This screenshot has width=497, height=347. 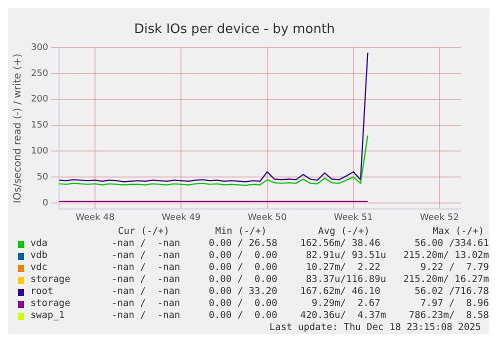 What do you see at coordinates (18, 129) in the screenshot?
I see `y-axis-title: IOs/second read (-) / write (+)` at bounding box center [18, 129].